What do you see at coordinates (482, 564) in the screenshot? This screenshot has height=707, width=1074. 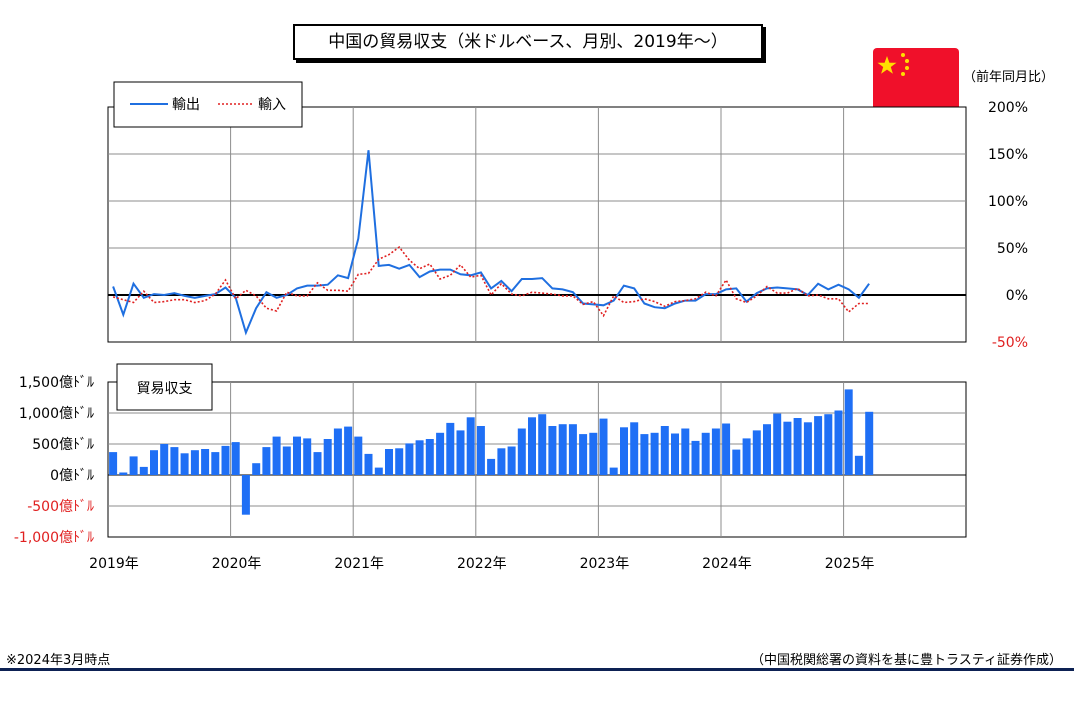 I see `x-tick-label: 2022年` at bounding box center [482, 564].